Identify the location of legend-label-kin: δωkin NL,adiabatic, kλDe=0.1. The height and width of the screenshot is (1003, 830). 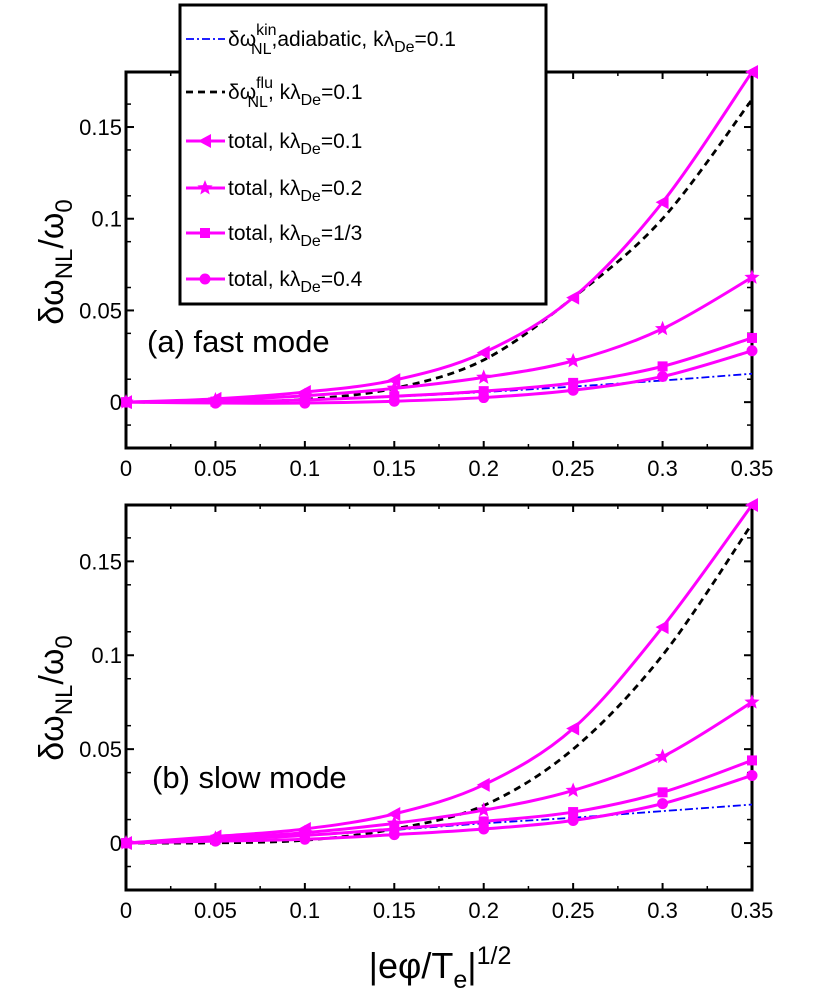
(342, 40).